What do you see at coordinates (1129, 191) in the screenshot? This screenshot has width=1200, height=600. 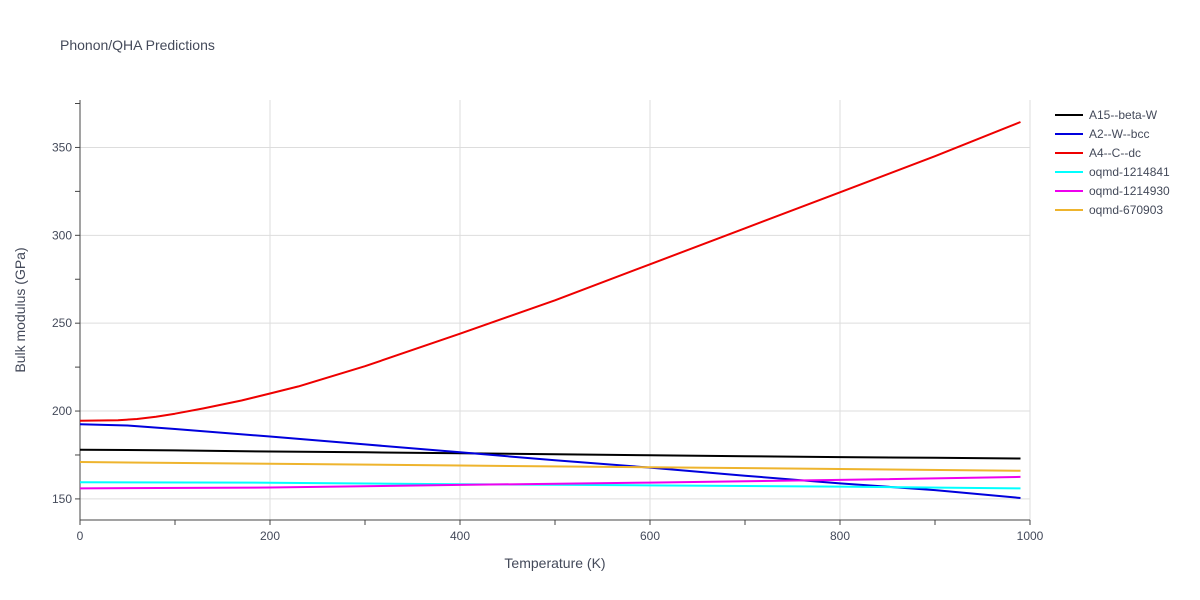 I see `legend-label: oqmd-1214930` at bounding box center [1129, 191].